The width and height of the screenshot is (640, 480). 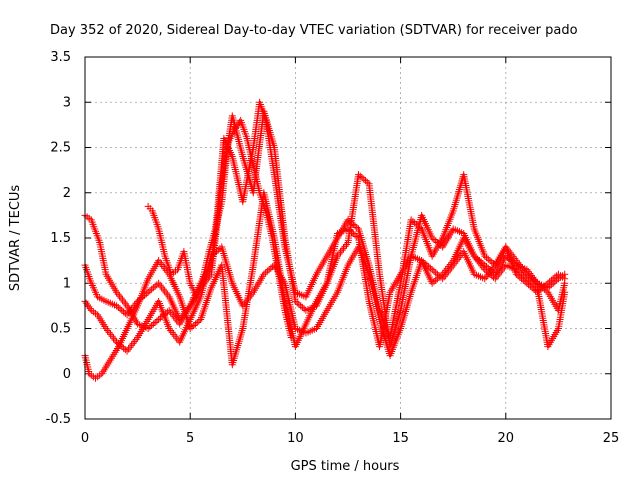 What do you see at coordinates (345, 466) in the screenshot?
I see `x-axis-label: GPS time / hours` at bounding box center [345, 466].